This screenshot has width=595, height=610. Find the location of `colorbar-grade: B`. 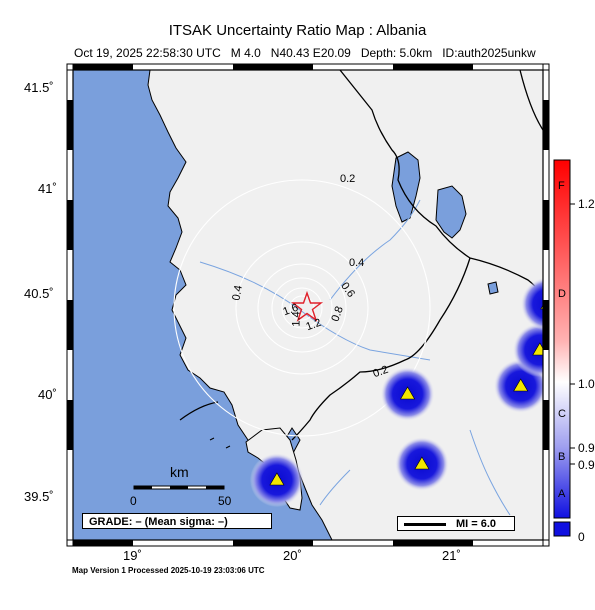

colorbar-grade: B is located at coordinates (562, 457).